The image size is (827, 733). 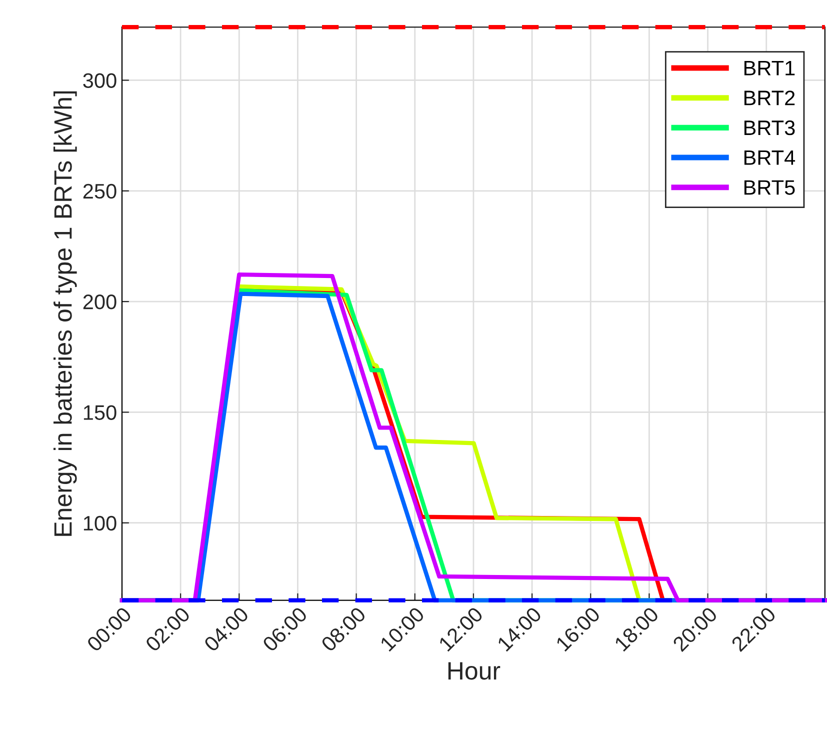 I want to click on legend-label: BRT4, so click(x=770, y=157).